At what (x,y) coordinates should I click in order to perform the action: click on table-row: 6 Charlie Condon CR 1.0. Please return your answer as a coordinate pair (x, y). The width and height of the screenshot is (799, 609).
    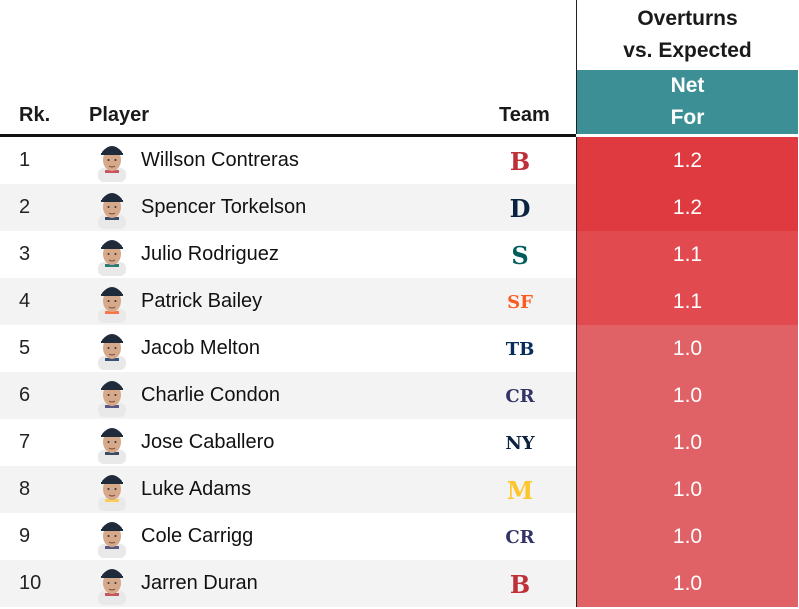
    Looking at the image, I should click on (399, 395).